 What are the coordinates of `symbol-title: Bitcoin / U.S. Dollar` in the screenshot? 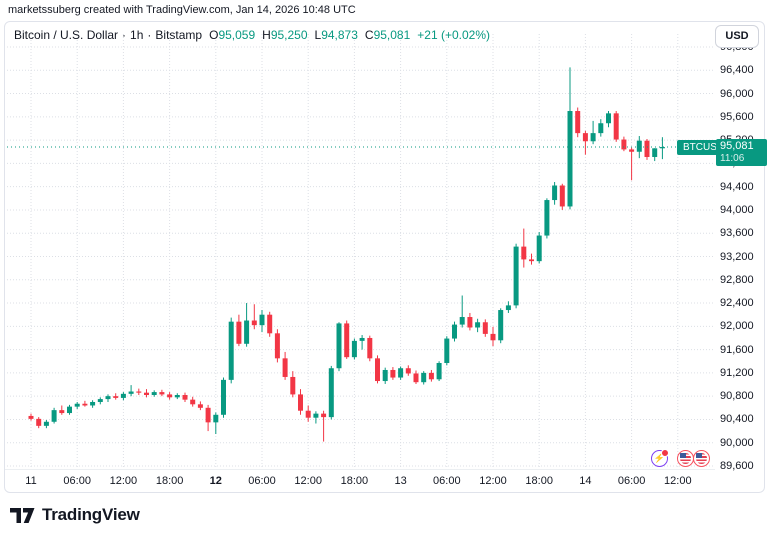 It's located at (66, 35).